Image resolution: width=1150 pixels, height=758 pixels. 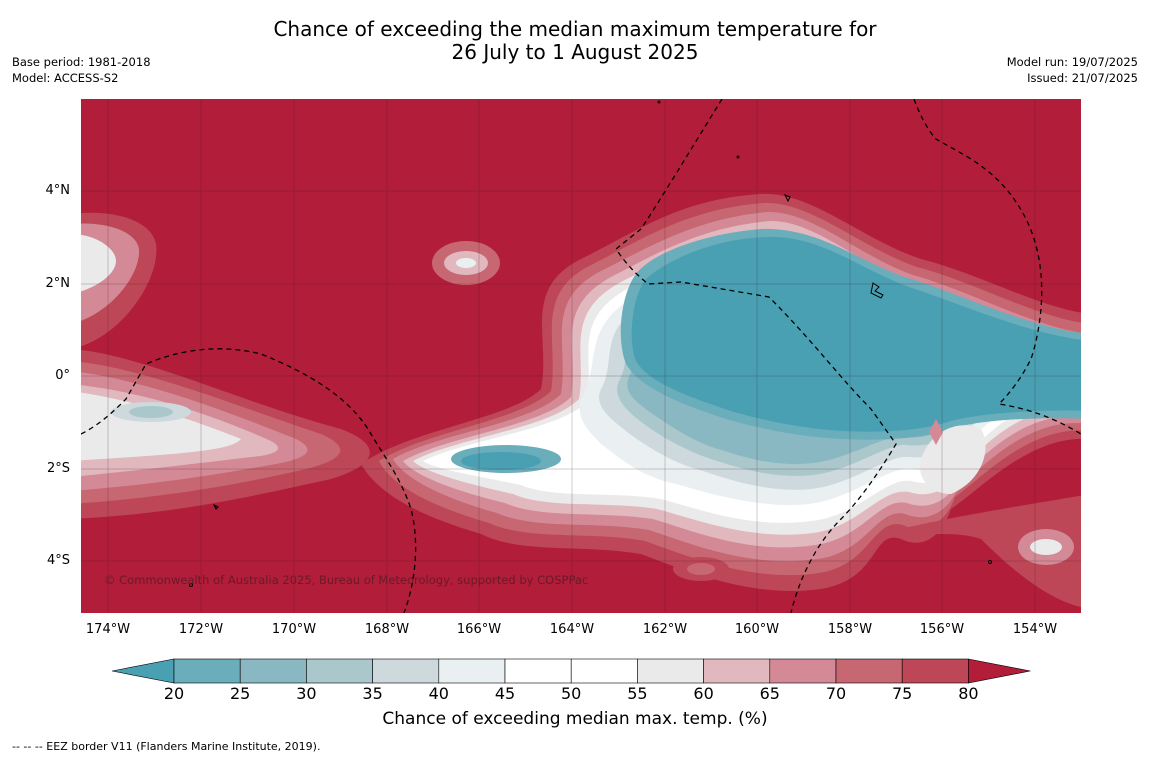 What do you see at coordinates (174, 693) in the screenshot?
I see `colorbar-tick-label: 20` at bounding box center [174, 693].